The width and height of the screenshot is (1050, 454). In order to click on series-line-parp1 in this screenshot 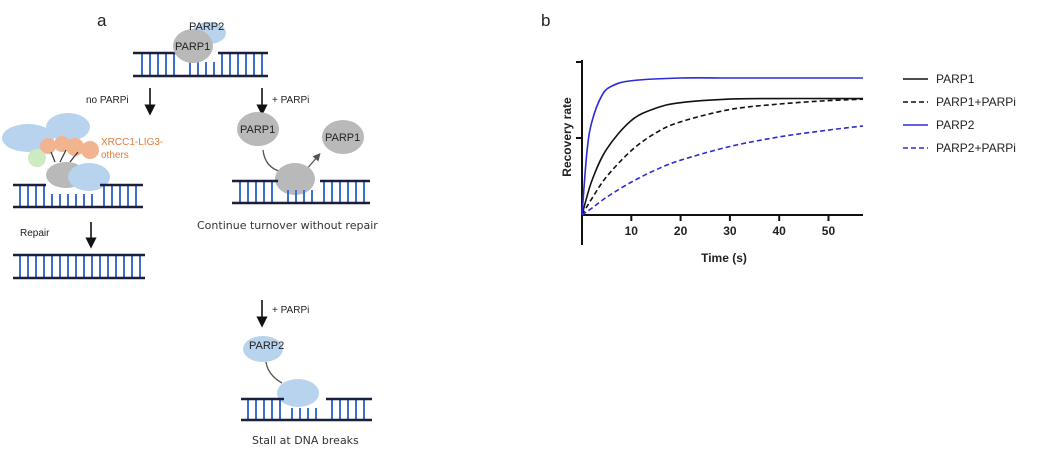, I will do `click(722, 156)`.